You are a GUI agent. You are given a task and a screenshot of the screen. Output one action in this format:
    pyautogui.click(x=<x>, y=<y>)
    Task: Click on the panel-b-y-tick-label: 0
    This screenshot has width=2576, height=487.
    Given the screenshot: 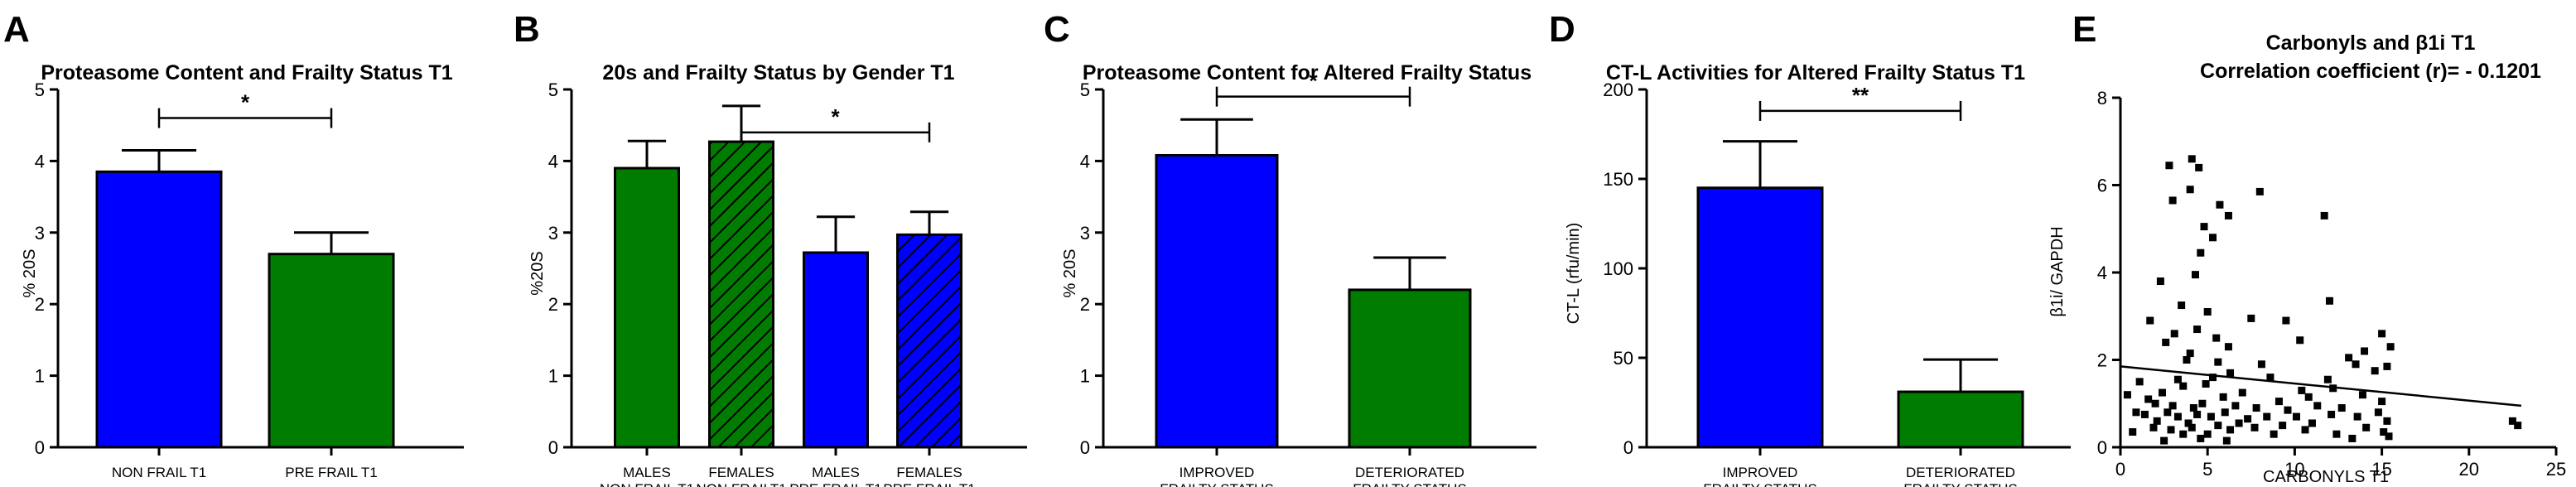 What is the action you would take?
    pyautogui.click(x=553, y=447)
    